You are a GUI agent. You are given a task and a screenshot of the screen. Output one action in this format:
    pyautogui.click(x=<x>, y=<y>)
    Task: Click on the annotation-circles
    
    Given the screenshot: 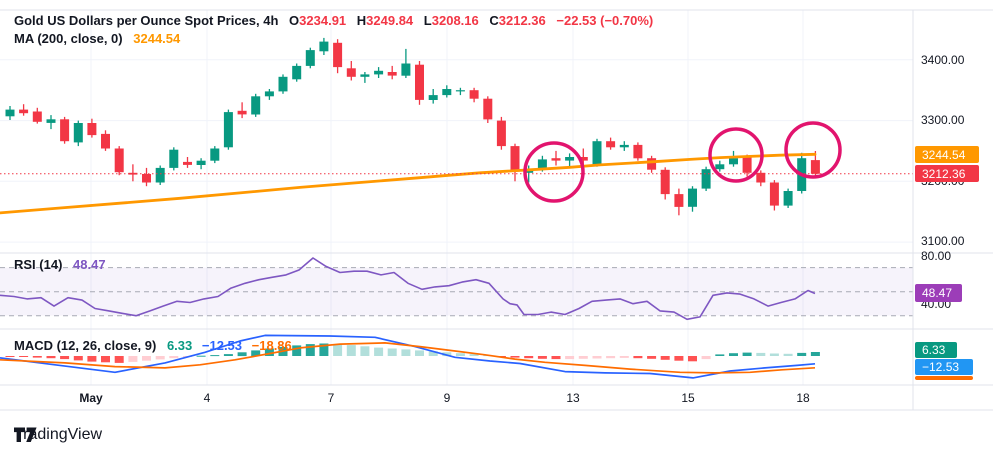 What is the action you would take?
    pyautogui.click(x=682, y=162)
    